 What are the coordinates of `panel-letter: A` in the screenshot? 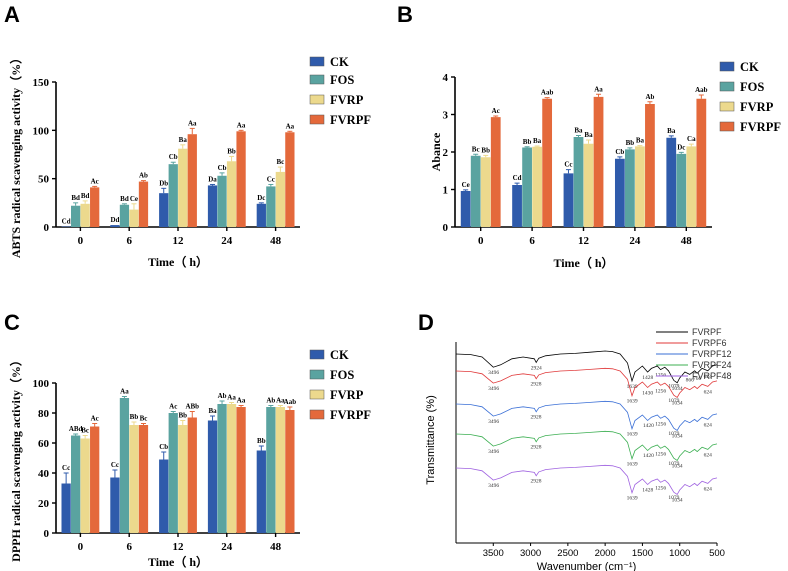 It's located at (12, 14).